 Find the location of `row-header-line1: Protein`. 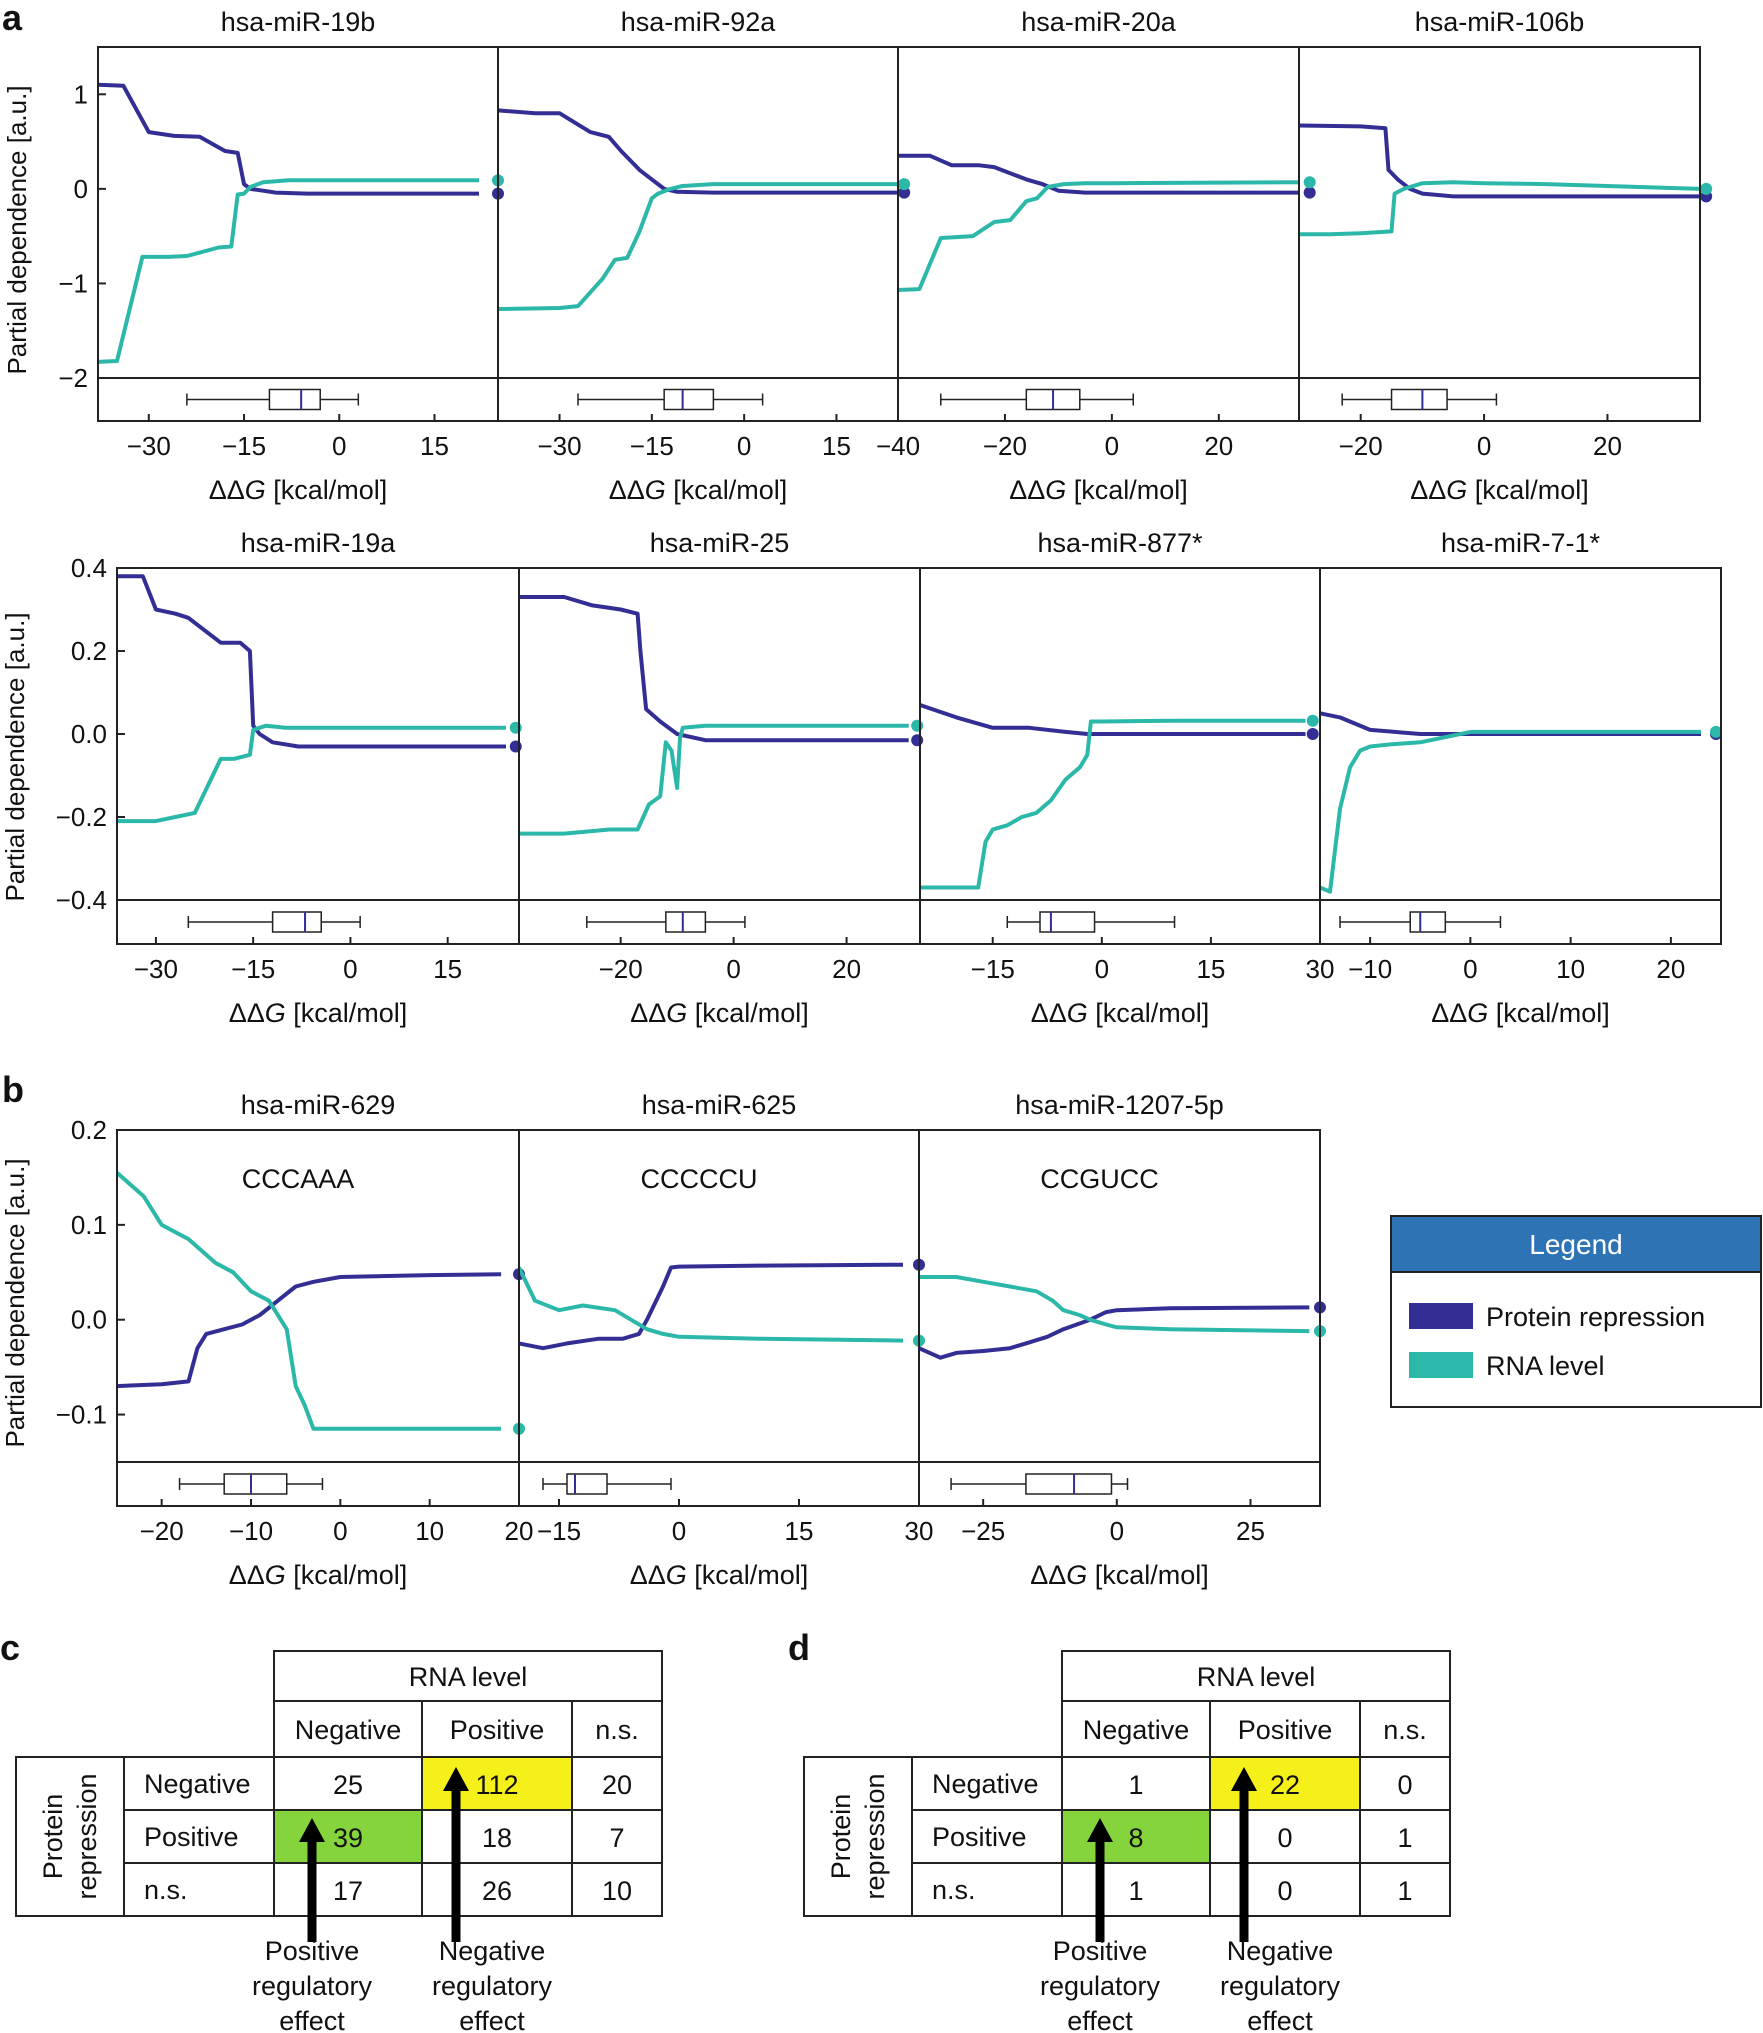

row-header-line1: Protein is located at coordinates (841, 1837).